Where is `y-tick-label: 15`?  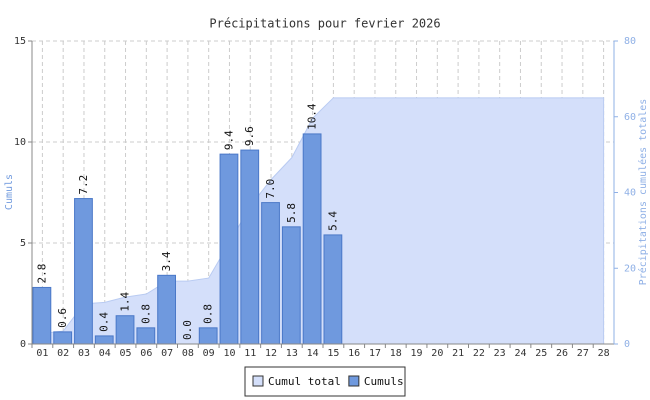 y-tick-label: 15 is located at coordinates (20, 41).